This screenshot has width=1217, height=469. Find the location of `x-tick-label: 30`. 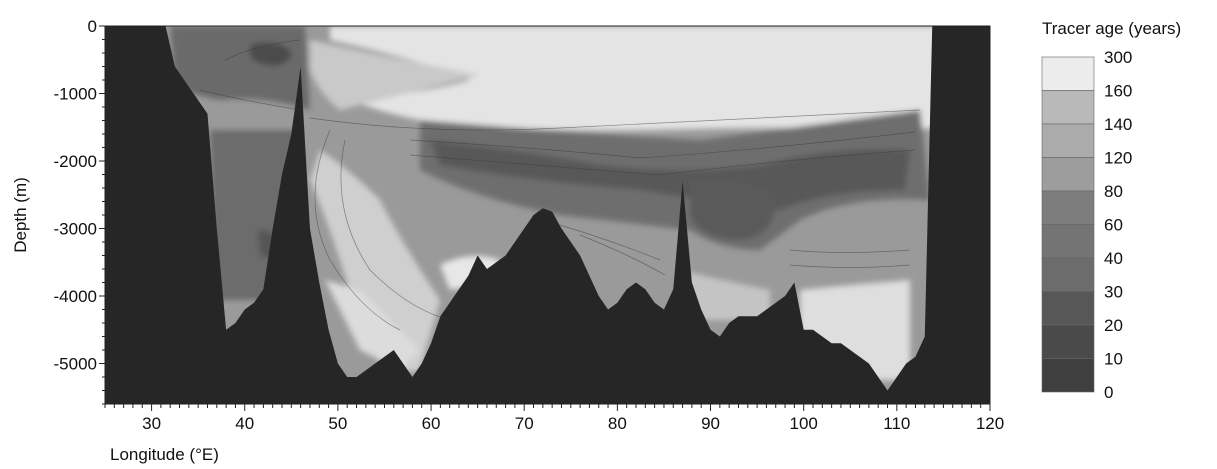

x-tick-label: 30 is located at coordinates (151, 423).